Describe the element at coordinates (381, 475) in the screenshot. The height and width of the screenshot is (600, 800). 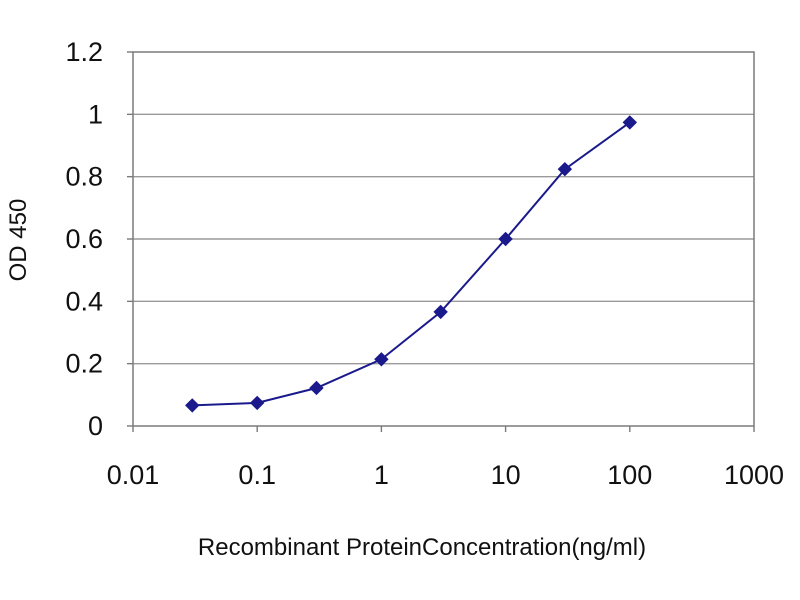
I see `x-tick-label: 1` at that location.